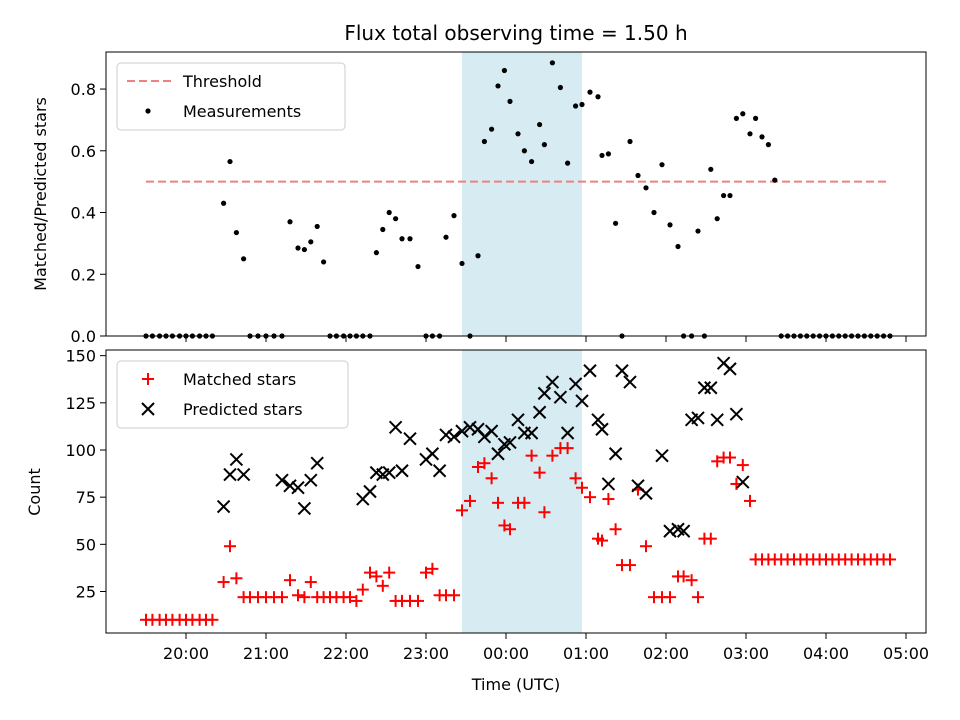  What do you see at coordinates (243, 409) in the screenshot?
I see `legend-predicted-label: Predicted stars` at bounding box center [243, 409].